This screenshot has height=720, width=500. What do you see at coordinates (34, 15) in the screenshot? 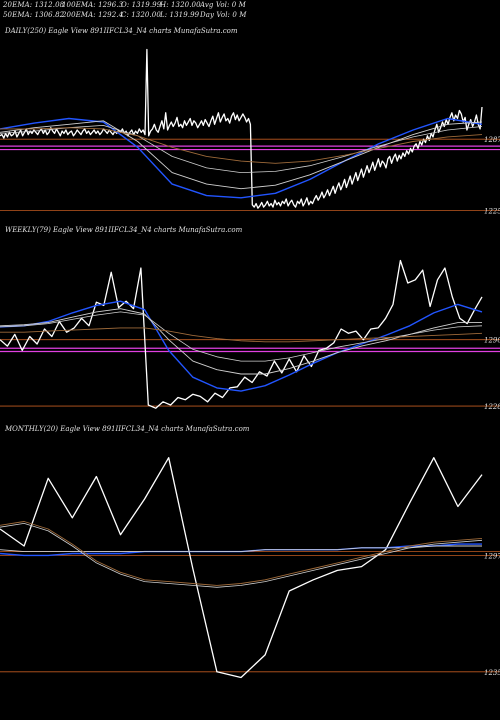
I see `ema50-readout: 50EMA: 1306.82` at bounding box center [34, 15].